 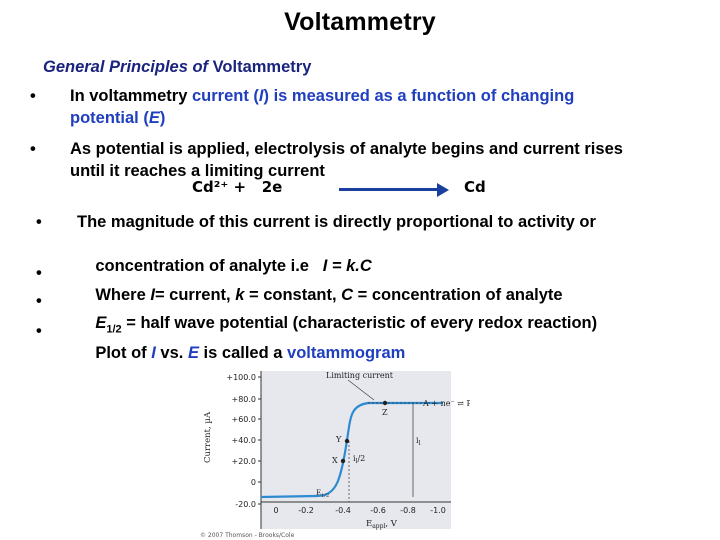 I want to click on voltammogram-curve, so click(x=351, y=450).